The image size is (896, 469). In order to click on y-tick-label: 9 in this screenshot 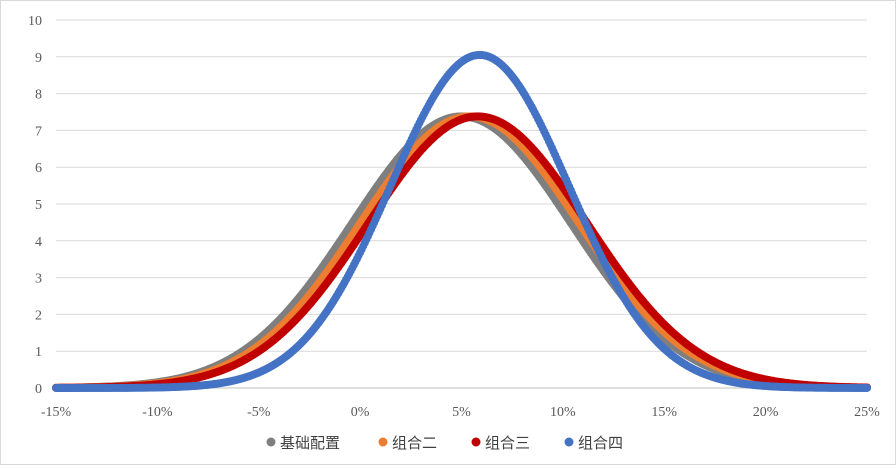, I will do `click(38, 58)`.